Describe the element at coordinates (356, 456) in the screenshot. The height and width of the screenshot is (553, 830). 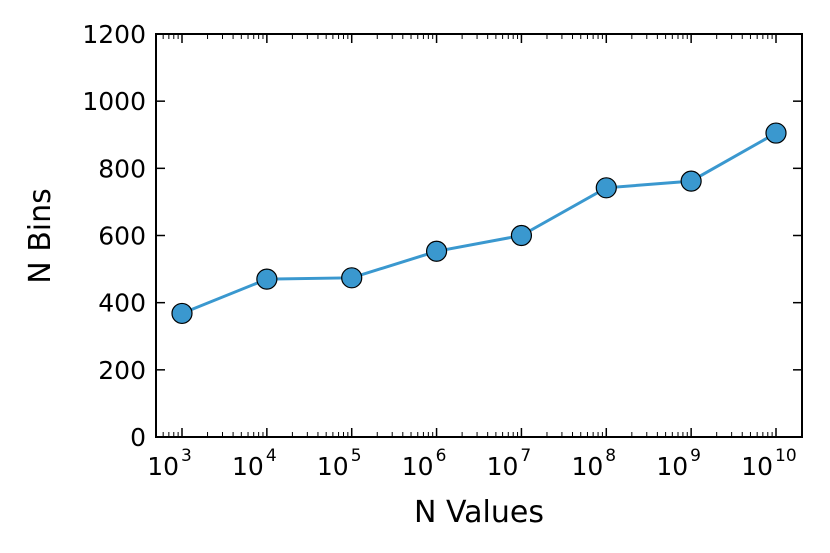
I see `x-tick-label-exponent: 5` at that location.